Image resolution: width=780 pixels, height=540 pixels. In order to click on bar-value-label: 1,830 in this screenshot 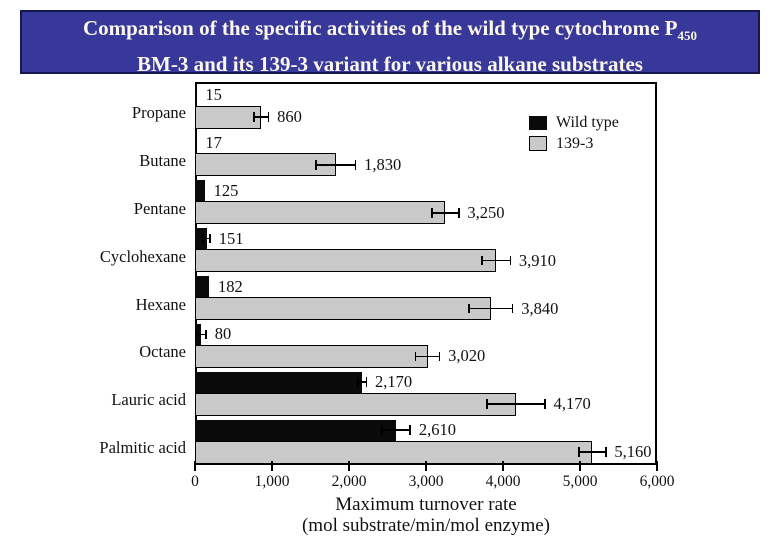, I will do `click(383, 164)`.